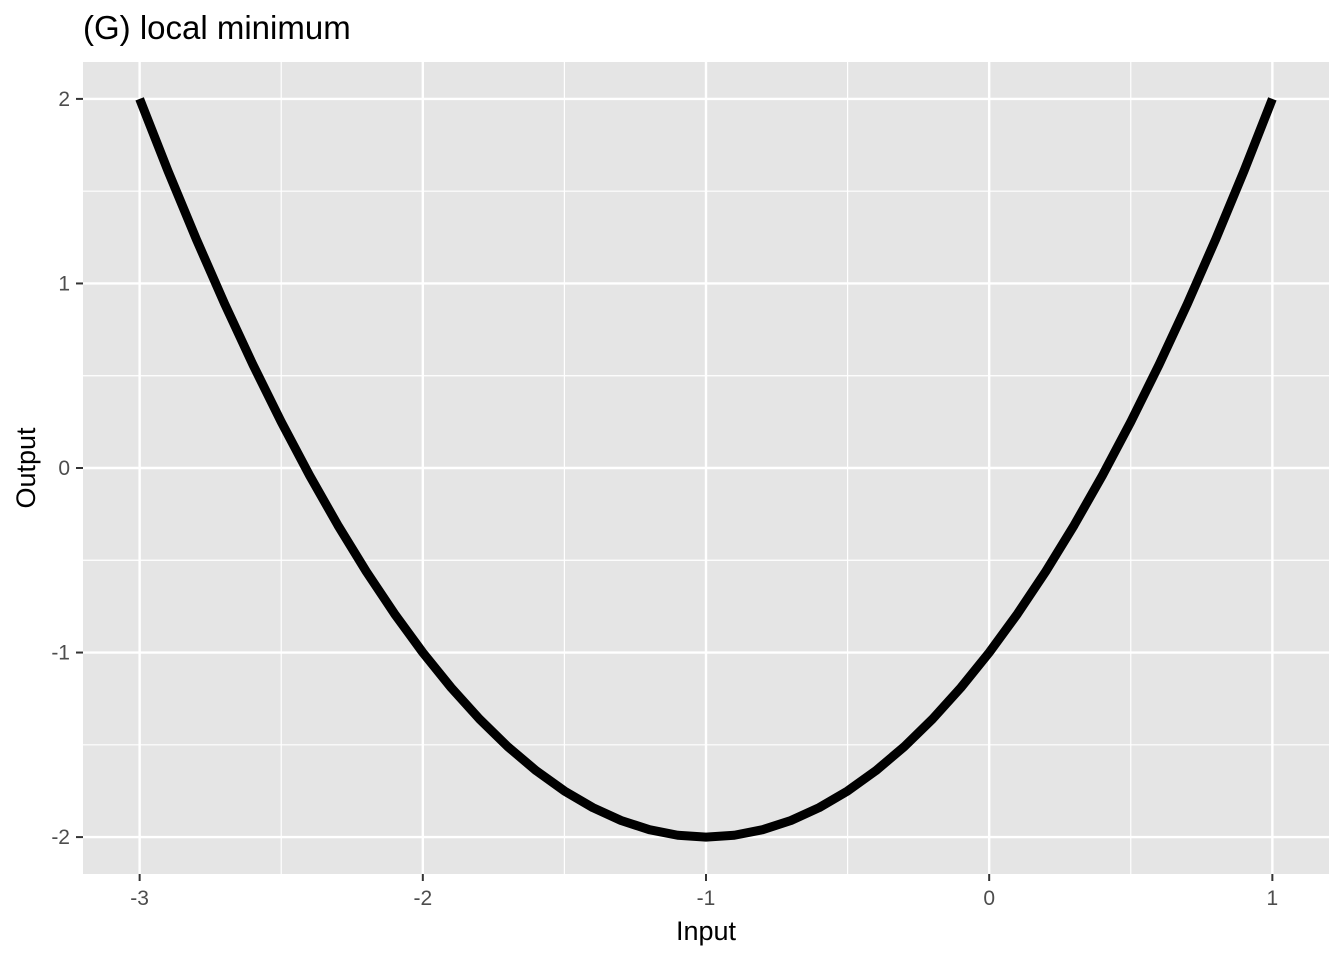 This screenshot has width=1344, height=960. I want to click on x-tick-label: -1, so click(706, 898).